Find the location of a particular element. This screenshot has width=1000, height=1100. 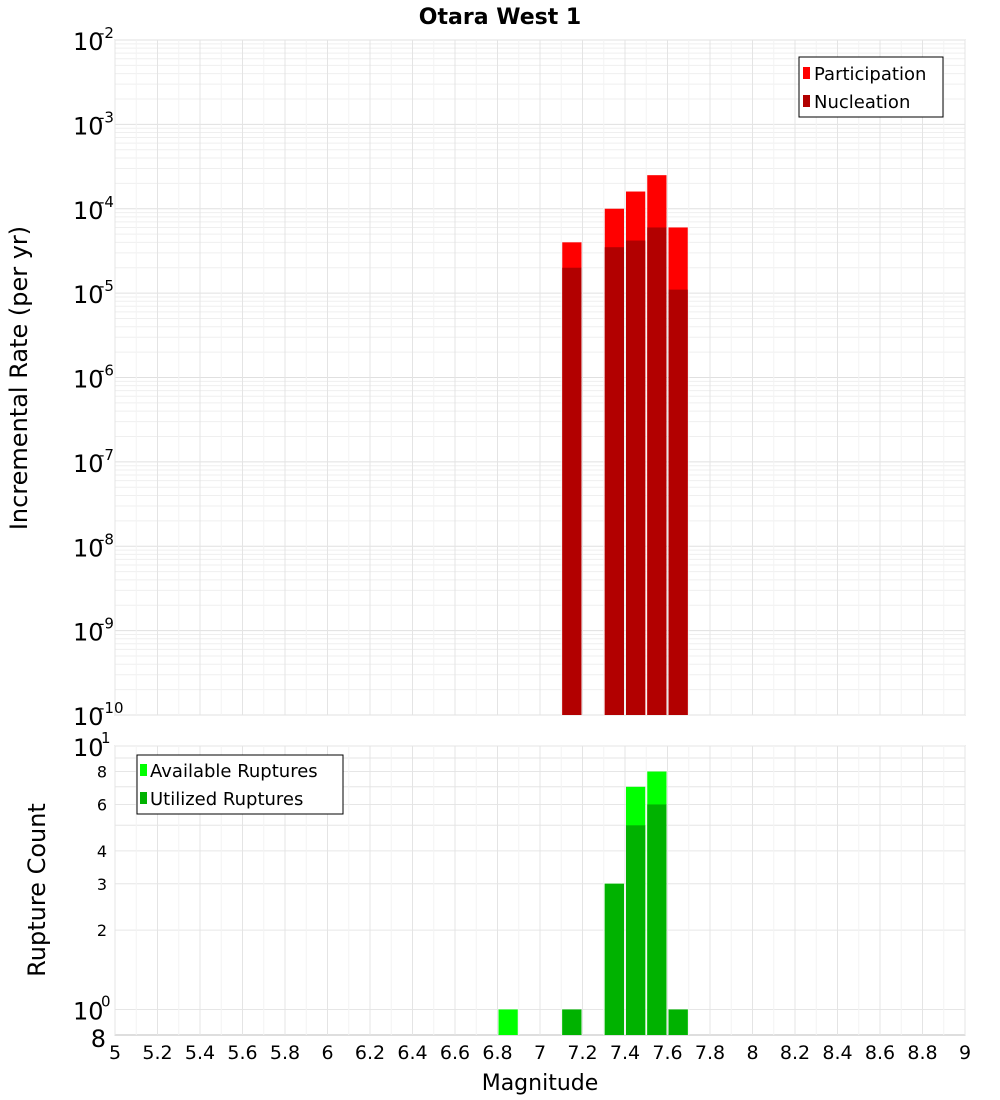

legend-label-available: Available Ruptures is located at coordinates (234, 771).